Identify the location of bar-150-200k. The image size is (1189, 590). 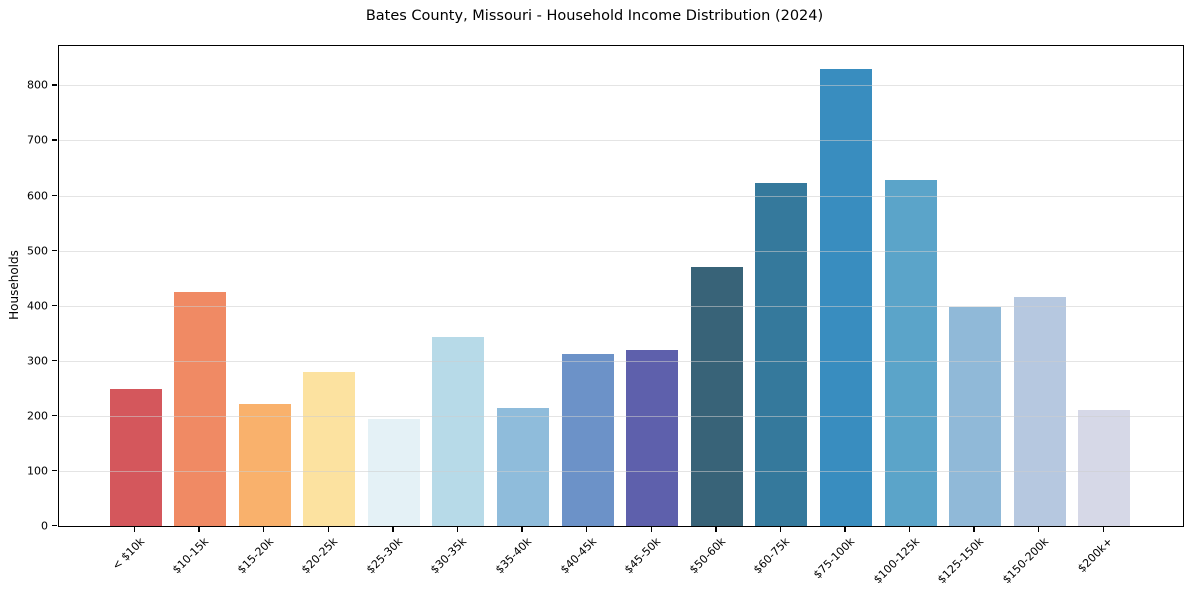
(1039, 411).